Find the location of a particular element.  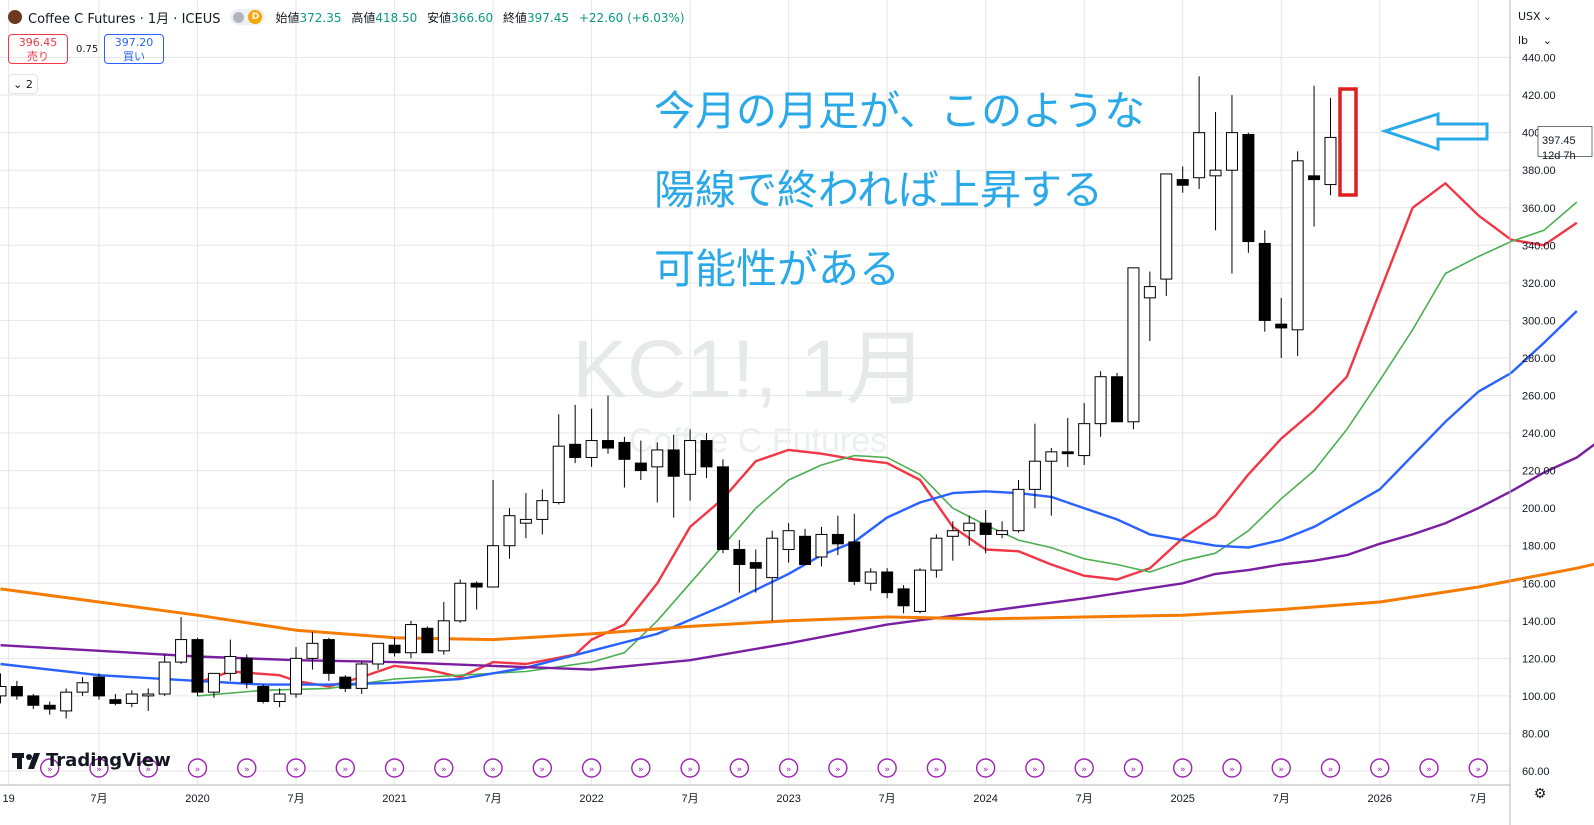

buy-label: 買い is located at coordinates (134, 56).